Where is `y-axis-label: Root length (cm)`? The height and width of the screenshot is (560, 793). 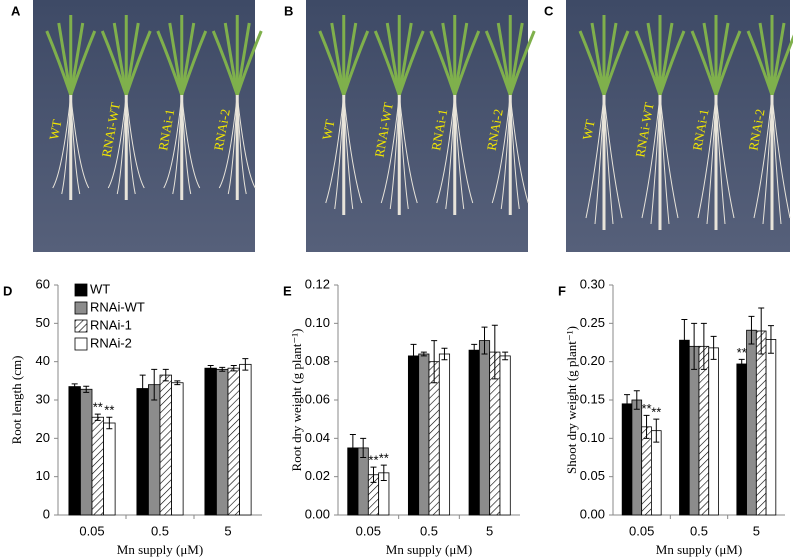
y-axis-label: Root length (cm) is located at coordinates (16, 400).